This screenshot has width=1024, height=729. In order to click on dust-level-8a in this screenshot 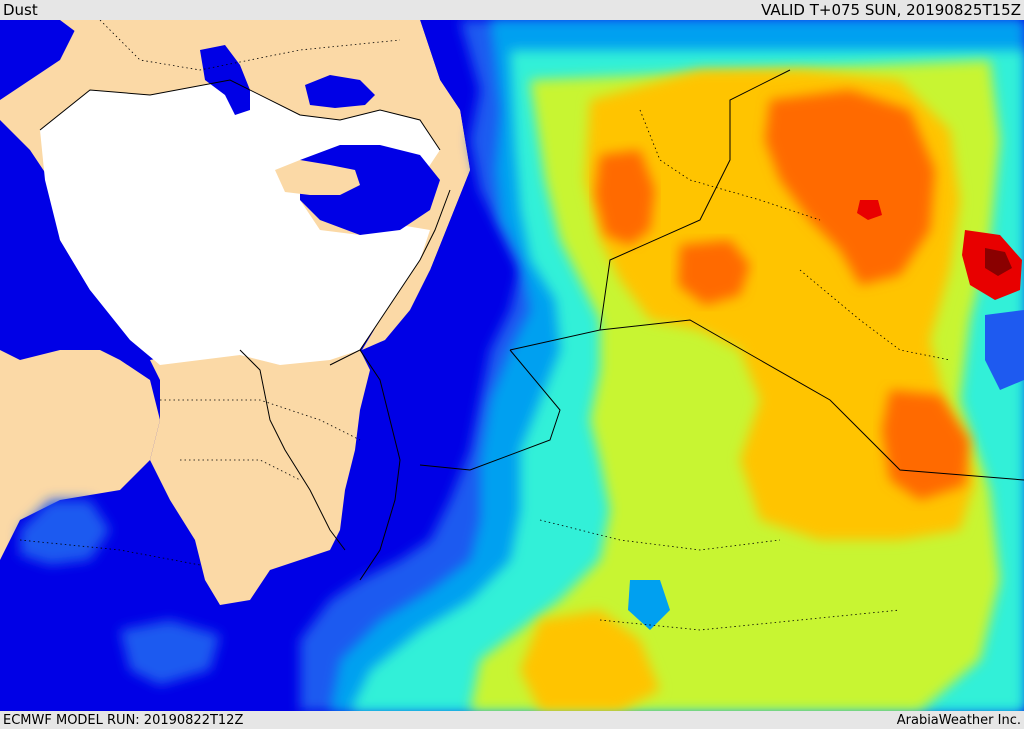, I will do `click(869, 210)`.